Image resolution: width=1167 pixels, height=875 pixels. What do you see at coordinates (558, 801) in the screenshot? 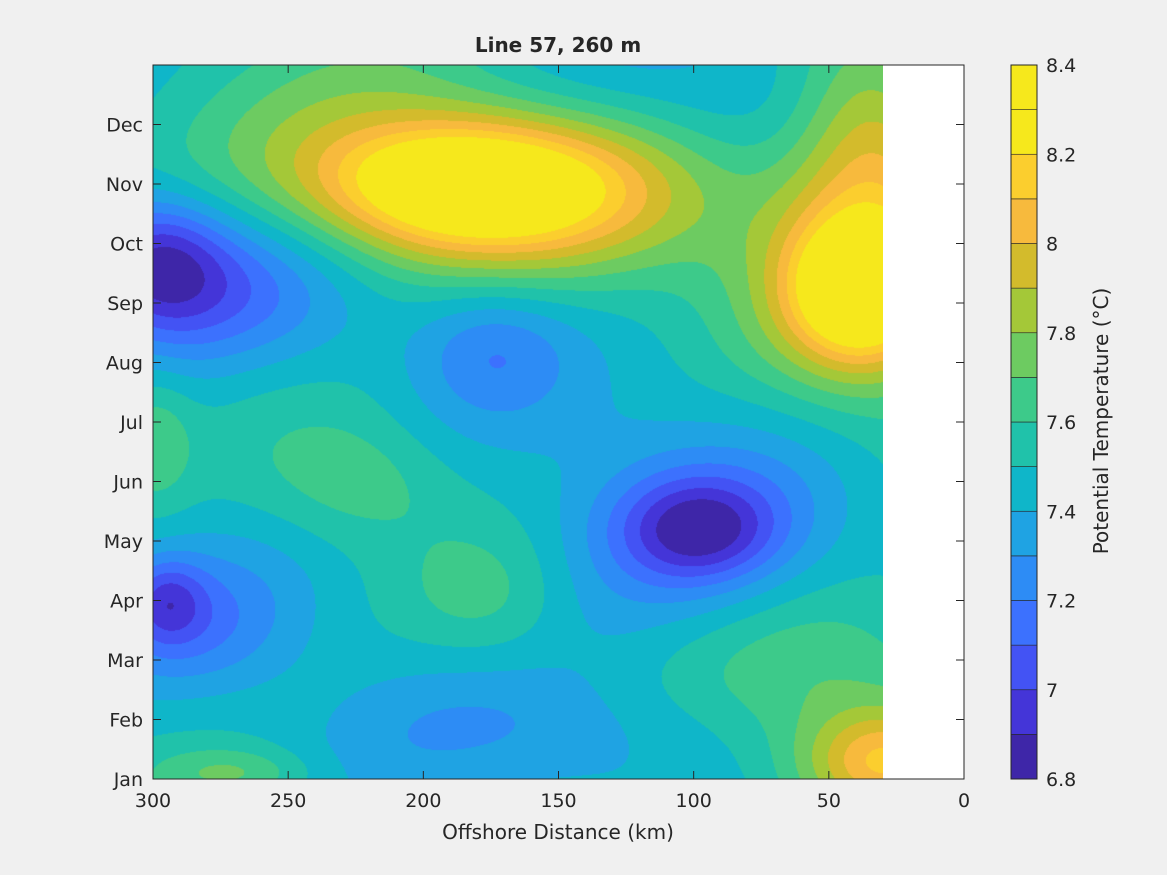
I see `x-tick-label: 150` at bounding box center [558, 801].